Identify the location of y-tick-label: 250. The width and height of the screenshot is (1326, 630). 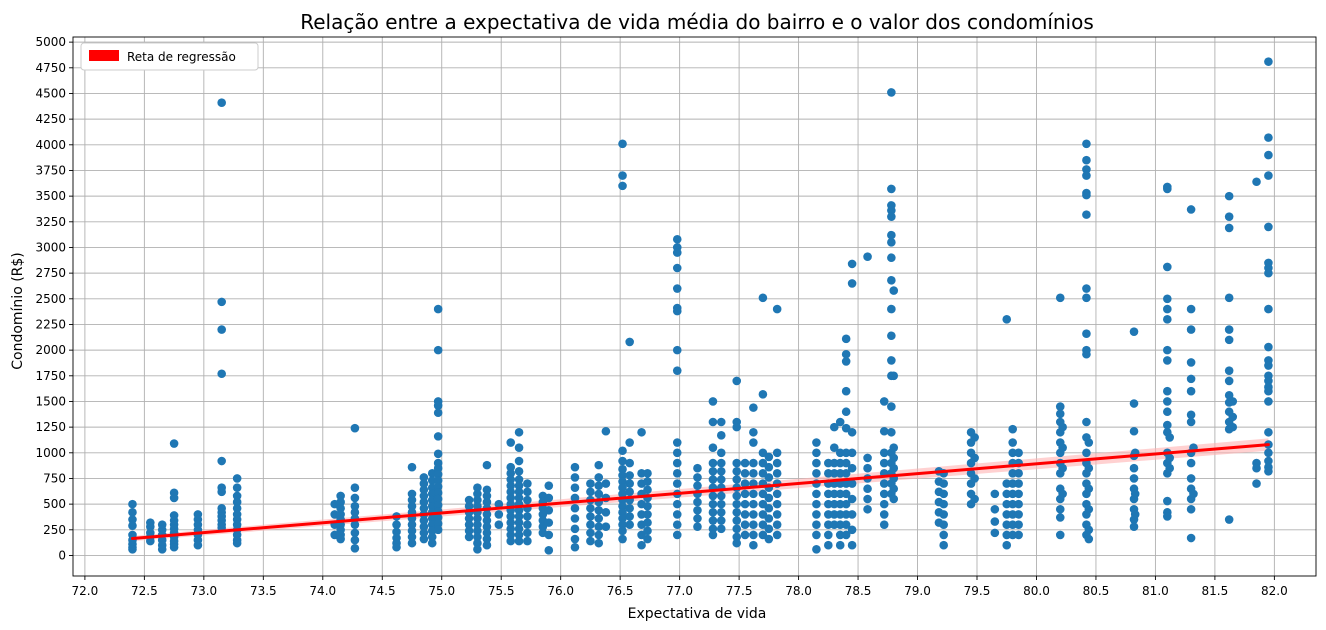
(54, 530).